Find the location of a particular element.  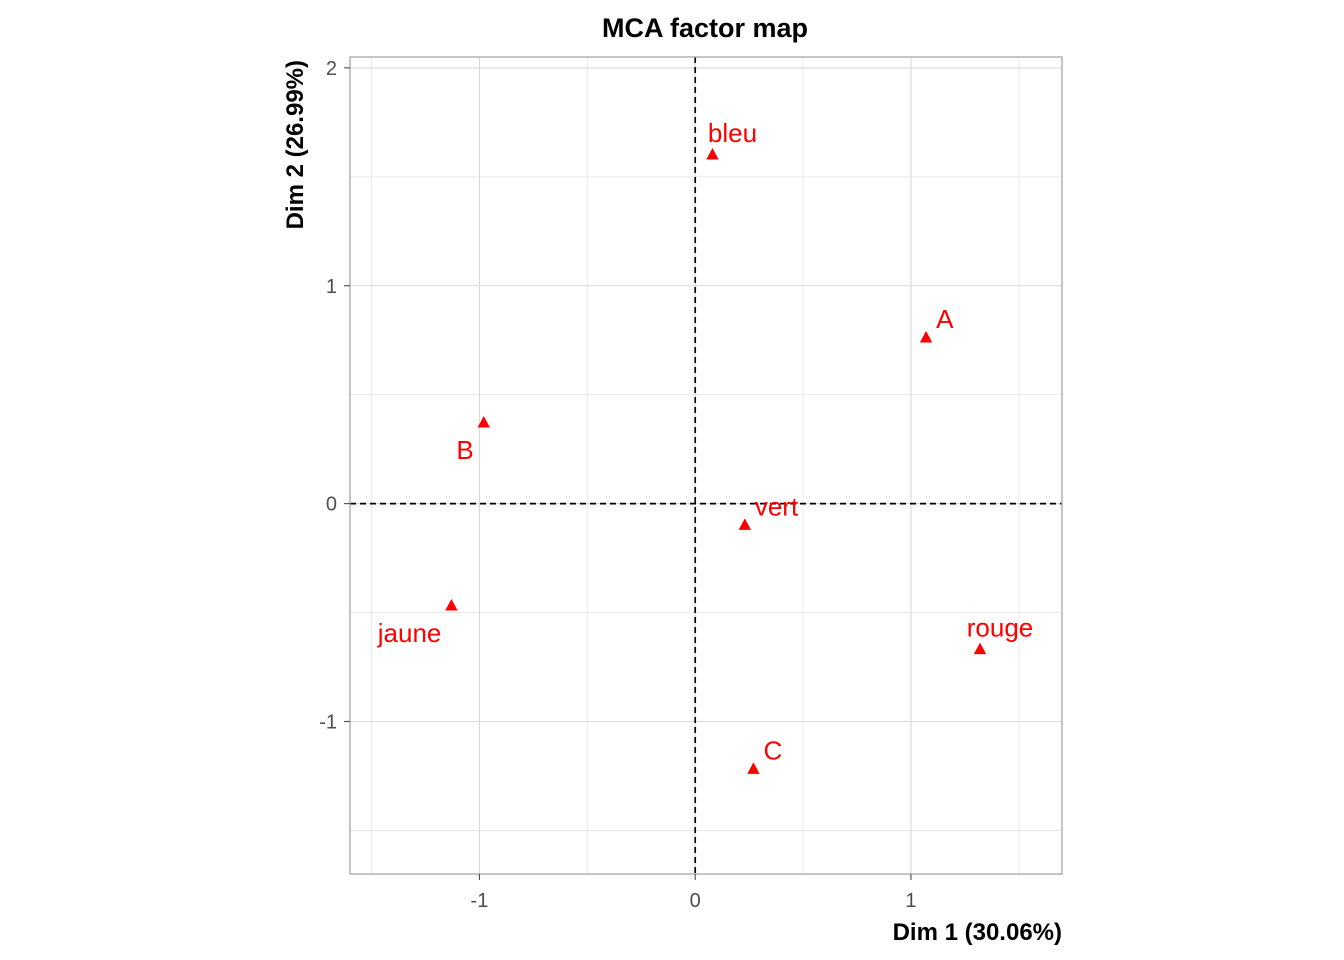

point-marker-rouge is located at coordinates (980, 648).